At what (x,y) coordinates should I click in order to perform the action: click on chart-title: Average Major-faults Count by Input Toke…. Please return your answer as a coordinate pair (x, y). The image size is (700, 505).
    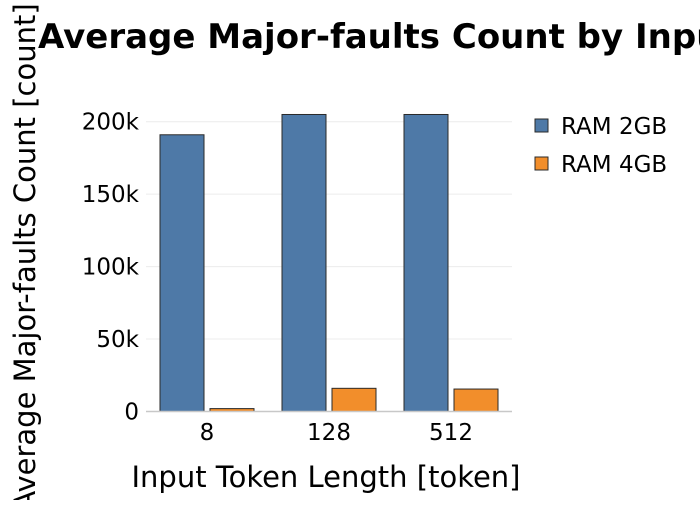
    Looking at the image, I should click on (369, 37).